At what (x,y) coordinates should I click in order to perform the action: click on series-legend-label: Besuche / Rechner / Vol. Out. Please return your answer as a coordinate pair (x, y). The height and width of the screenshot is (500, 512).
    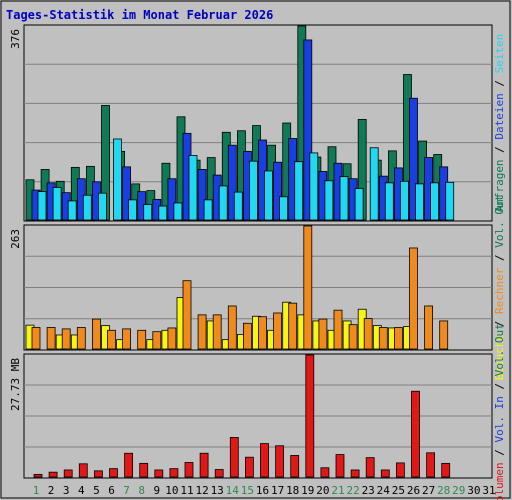
    Looking at the image, I should click on (499, 287).